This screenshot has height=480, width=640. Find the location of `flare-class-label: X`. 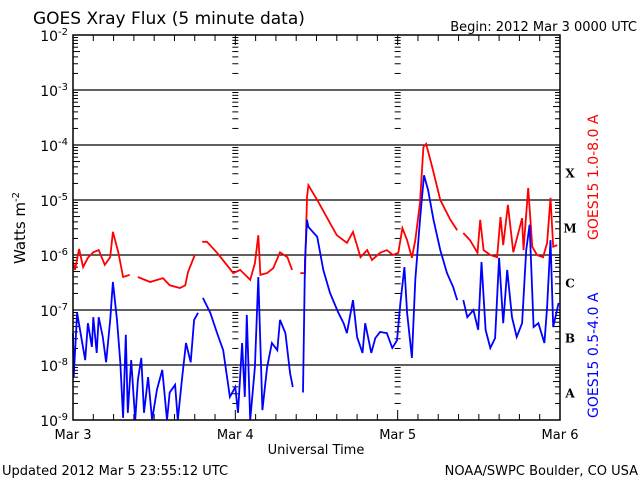

flare-class-label: X is located at coordinates (570, 174).